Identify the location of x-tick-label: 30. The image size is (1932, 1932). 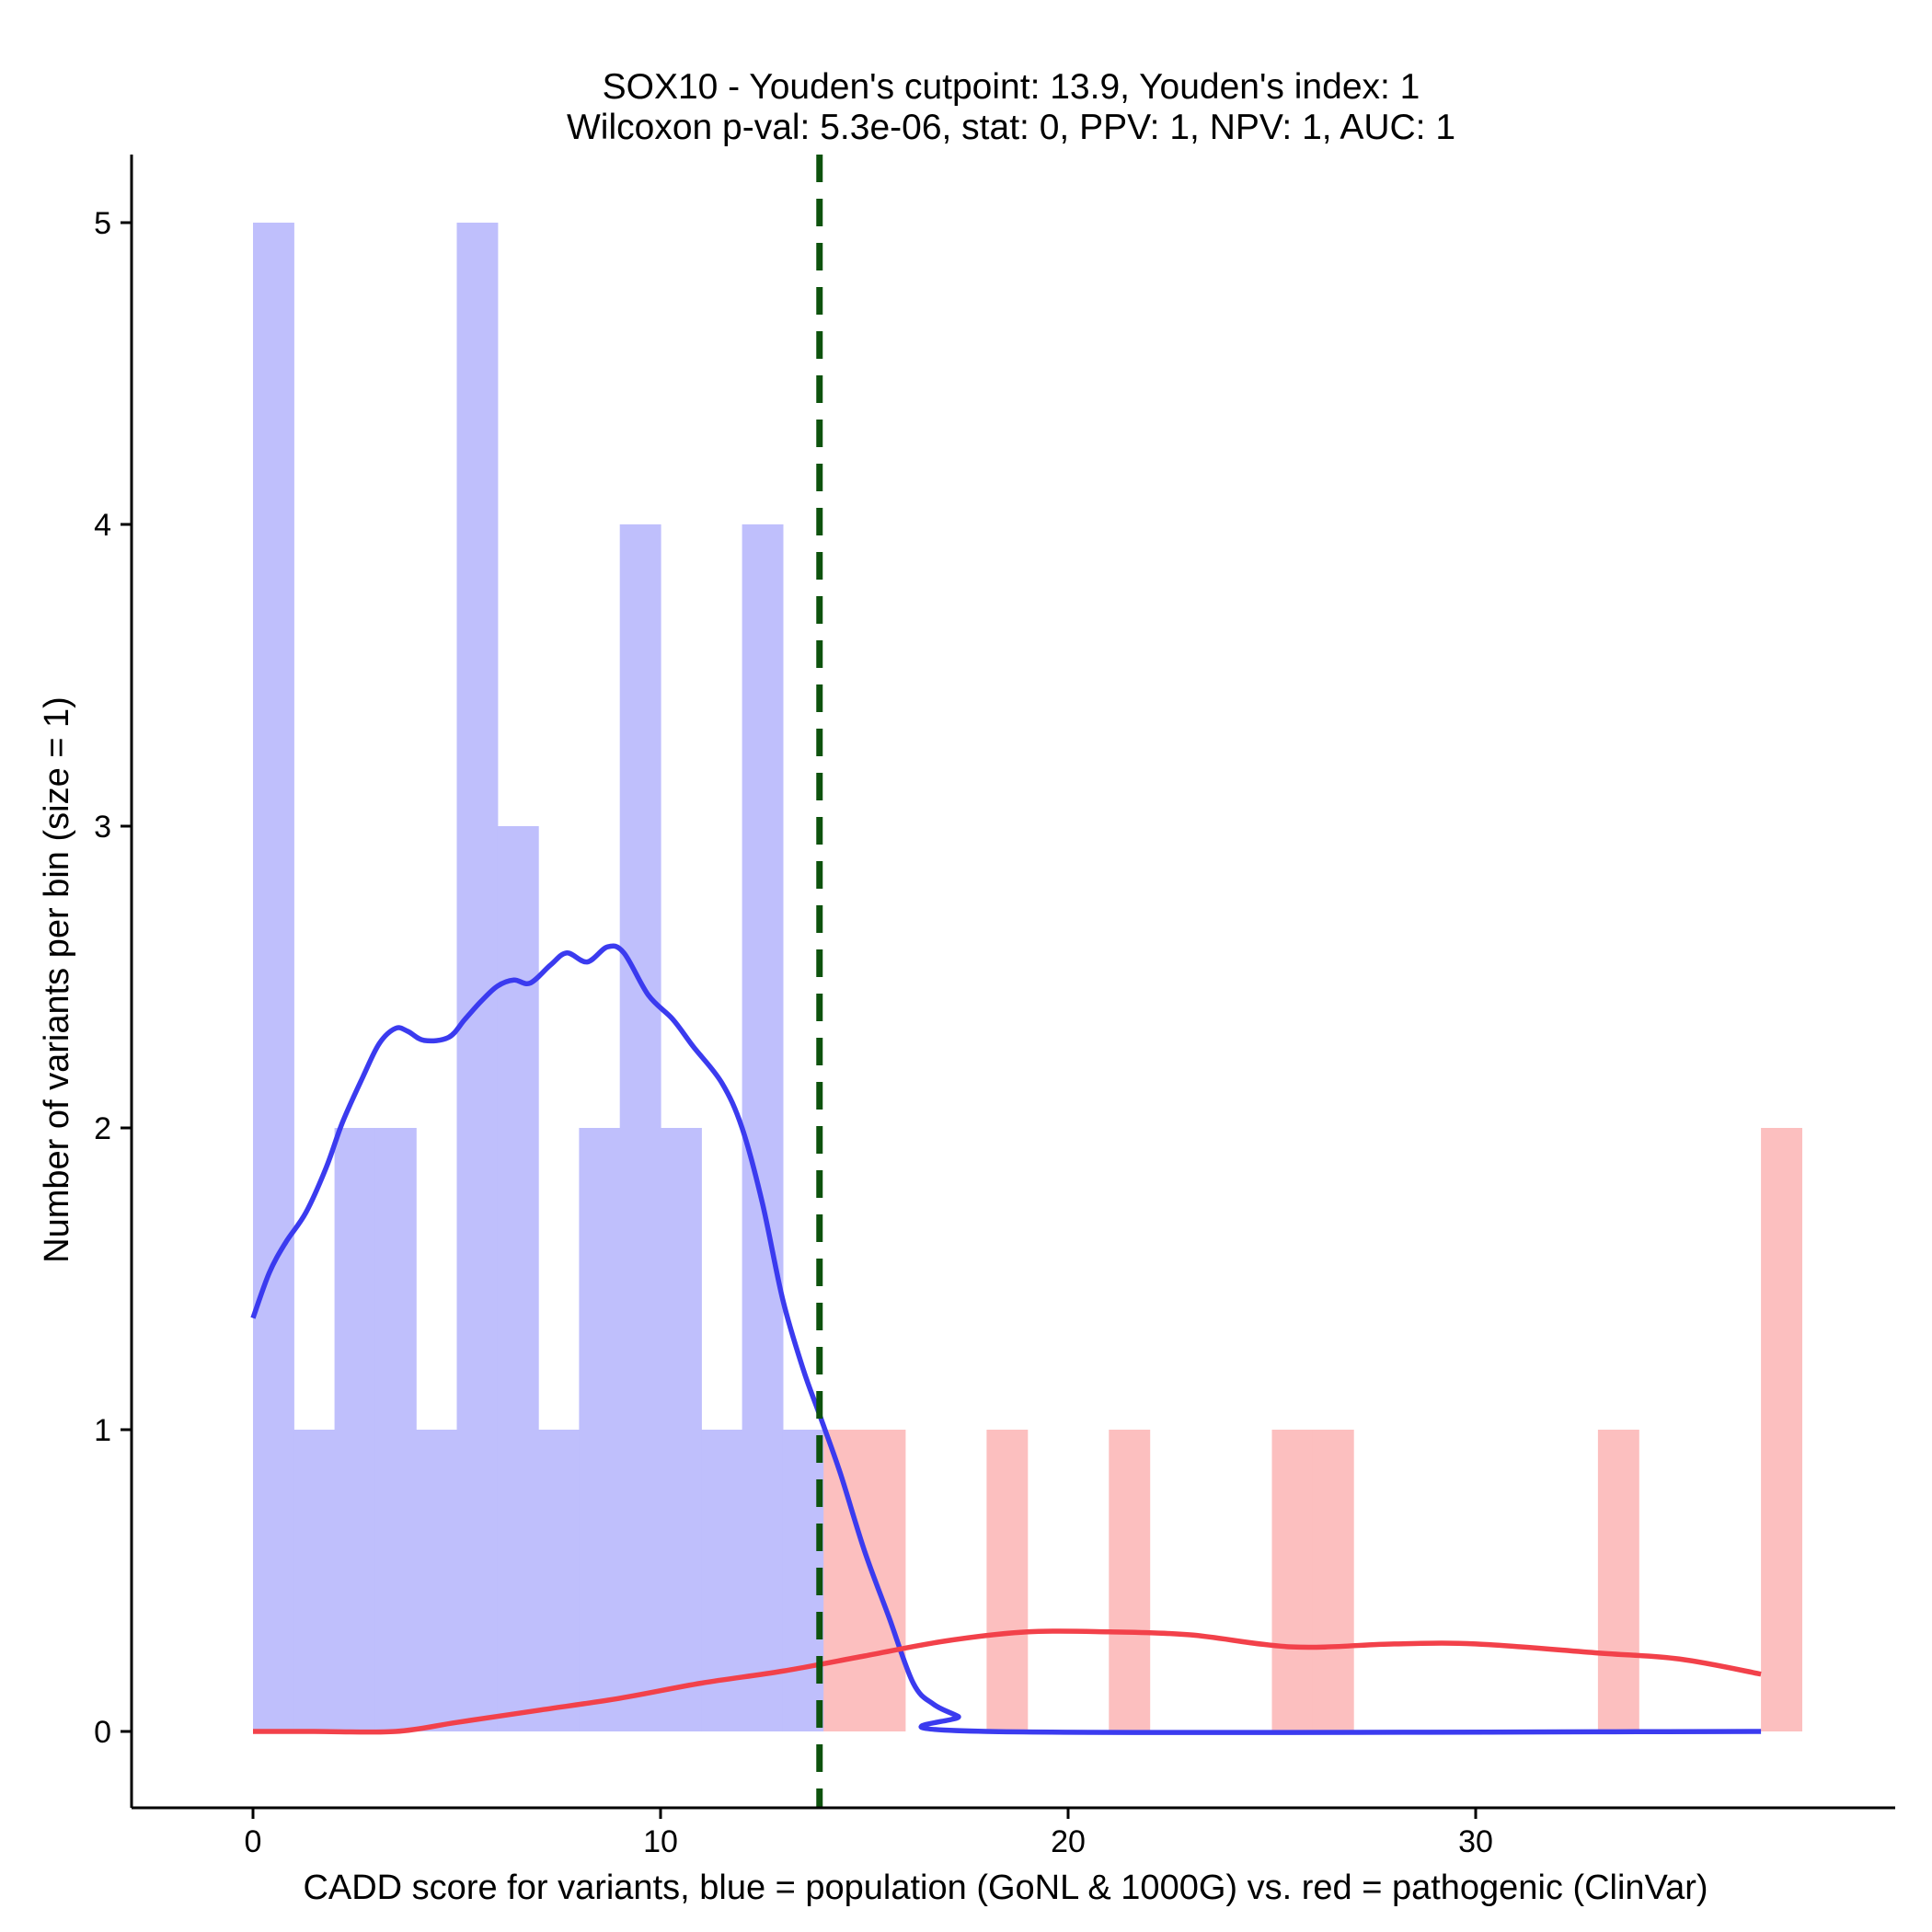
(1475, 1841).